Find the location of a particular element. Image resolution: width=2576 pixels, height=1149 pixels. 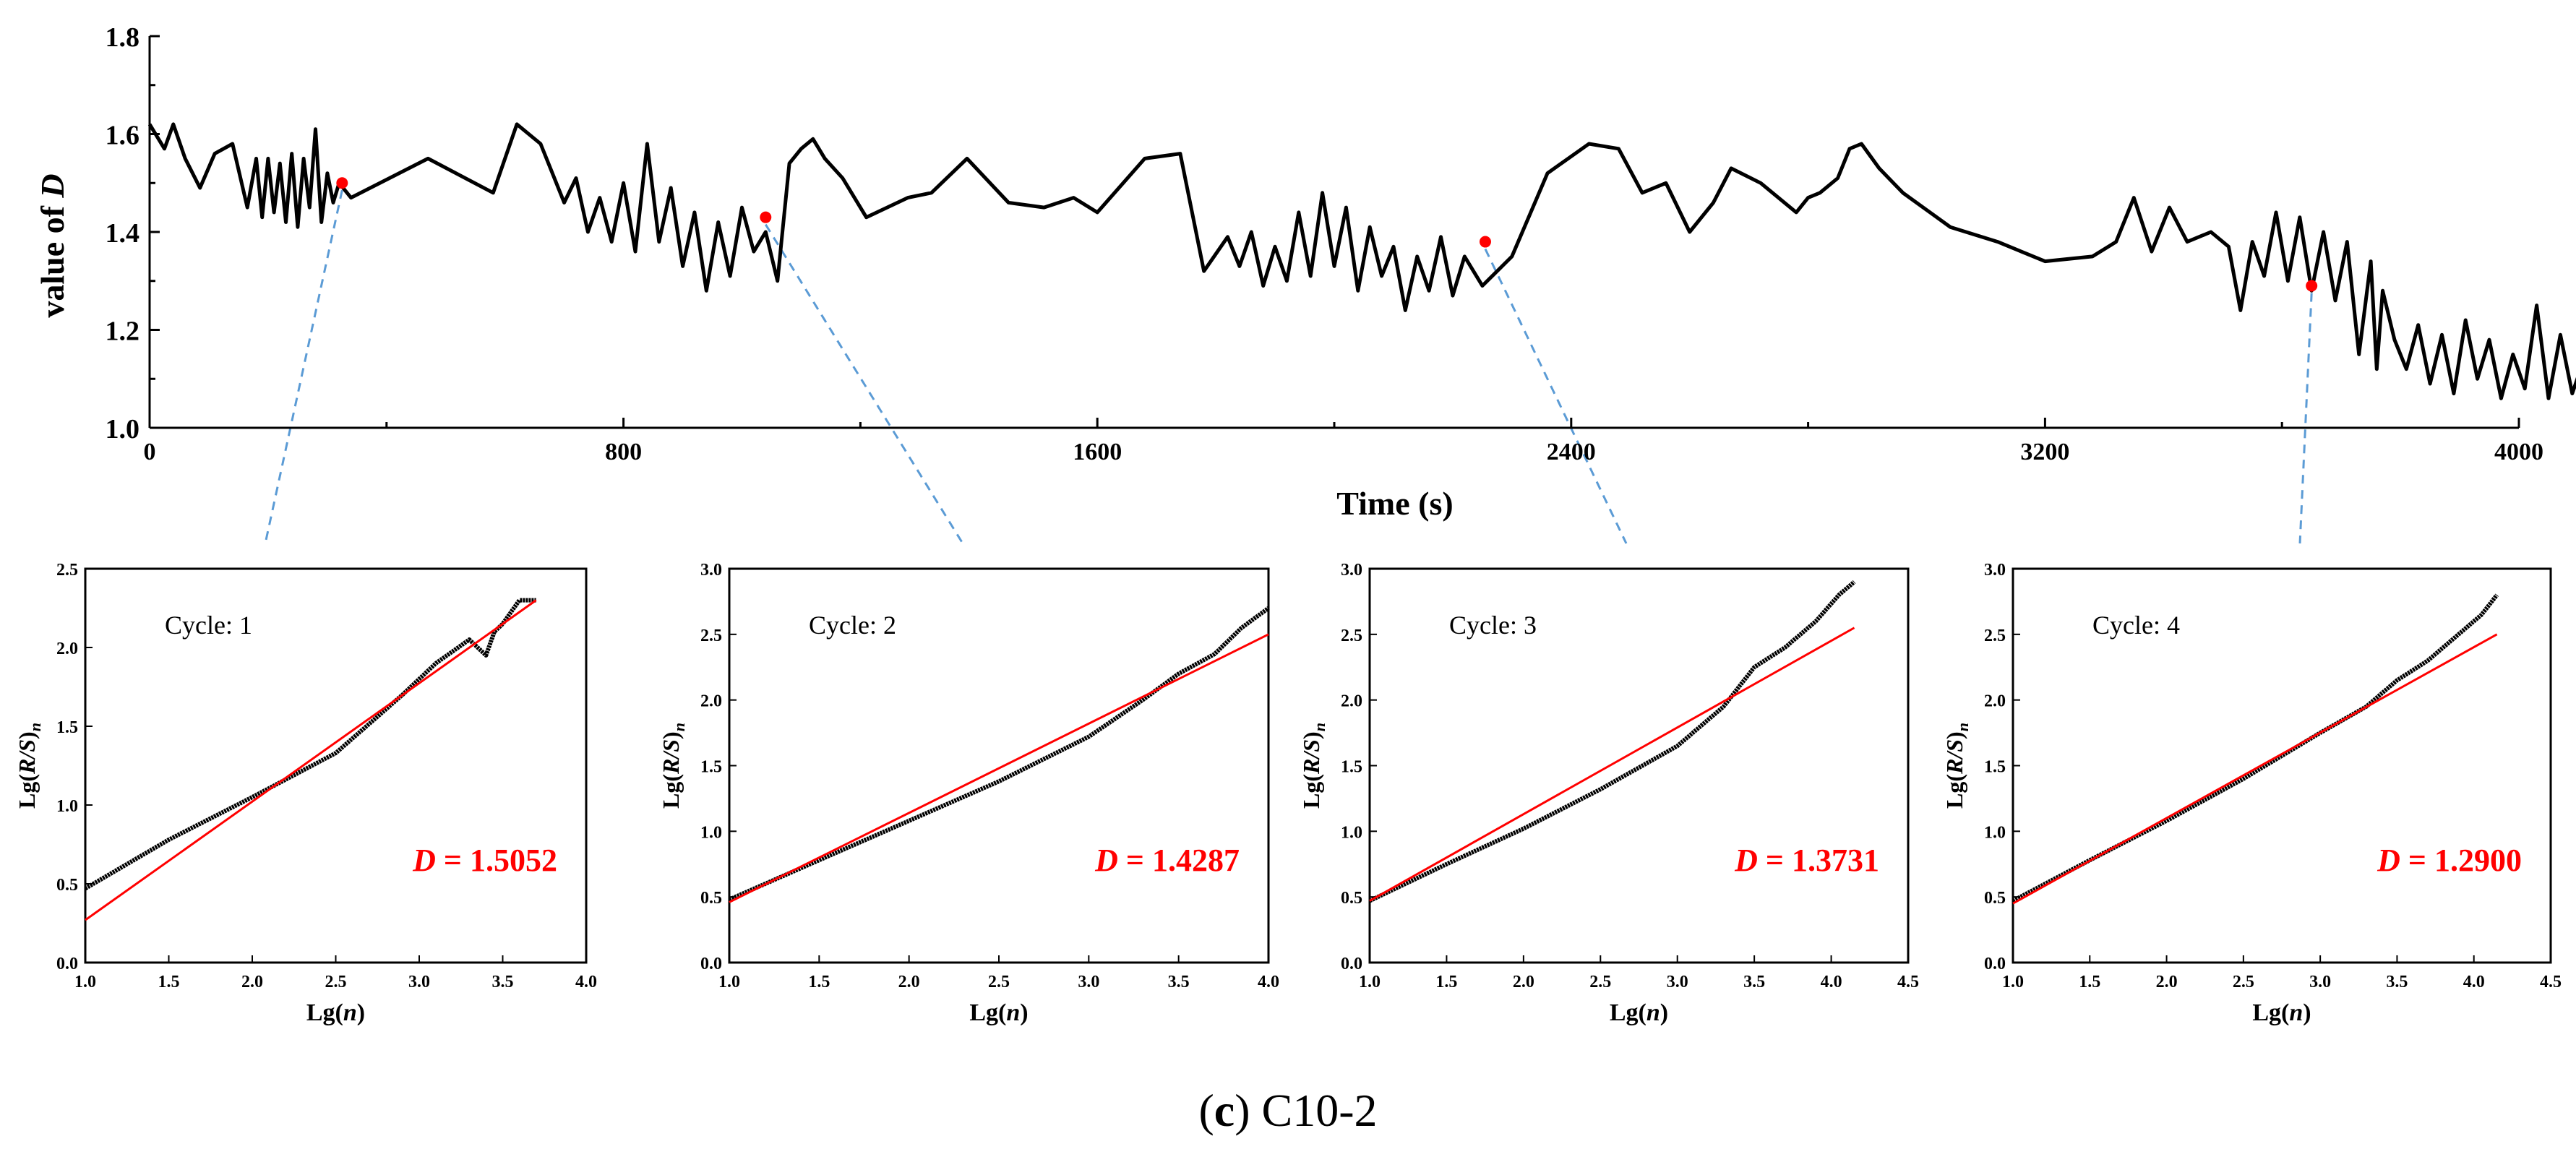

subplot-d-text: = 1.4287 is located at coordinates (1179, 860).